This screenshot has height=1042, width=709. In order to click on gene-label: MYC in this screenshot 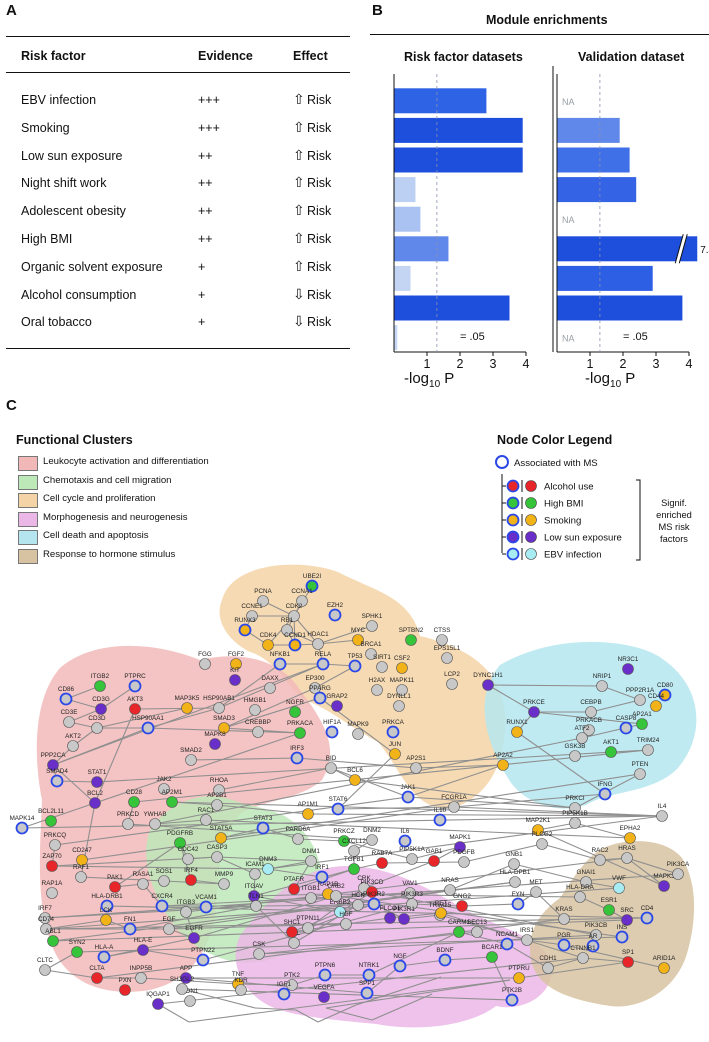, I will do `click(358, 630)`.